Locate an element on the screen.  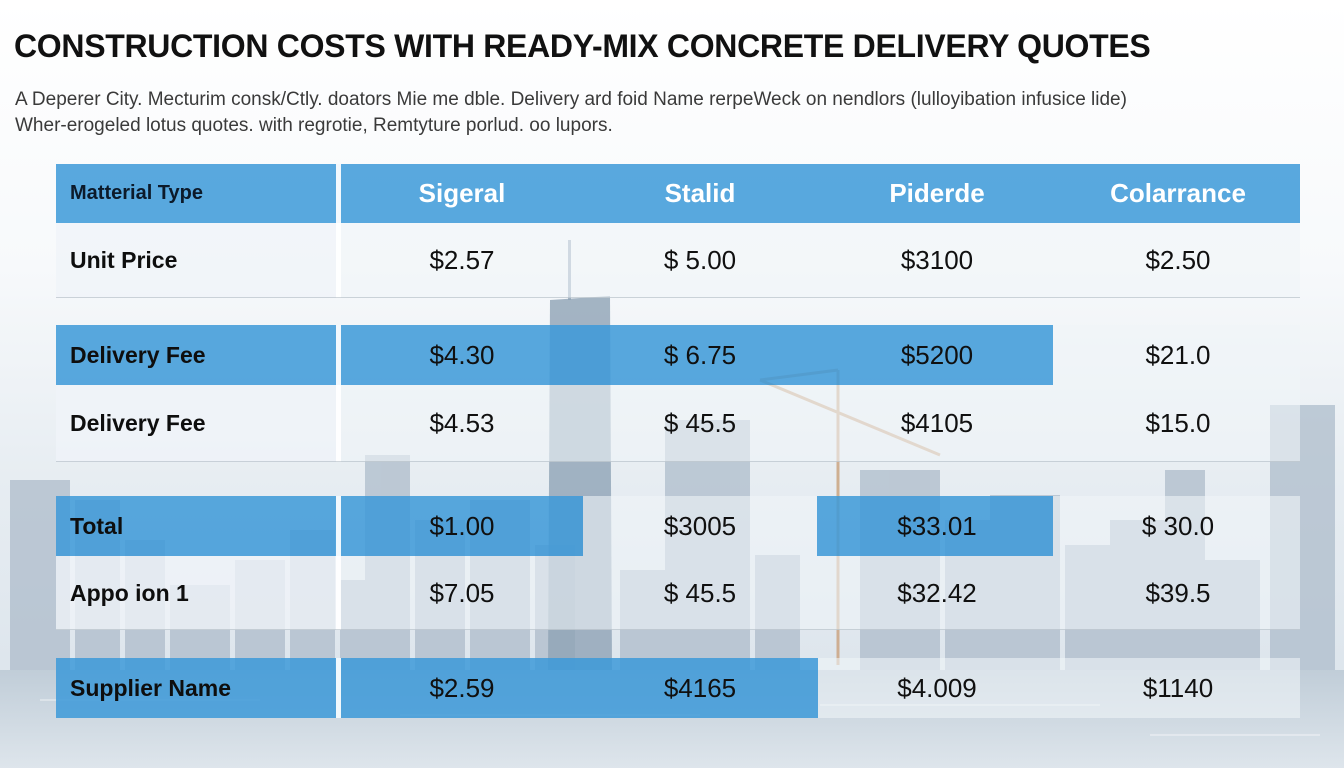
table-cell: $ 30.0 is located at coordinates (1178, 525).